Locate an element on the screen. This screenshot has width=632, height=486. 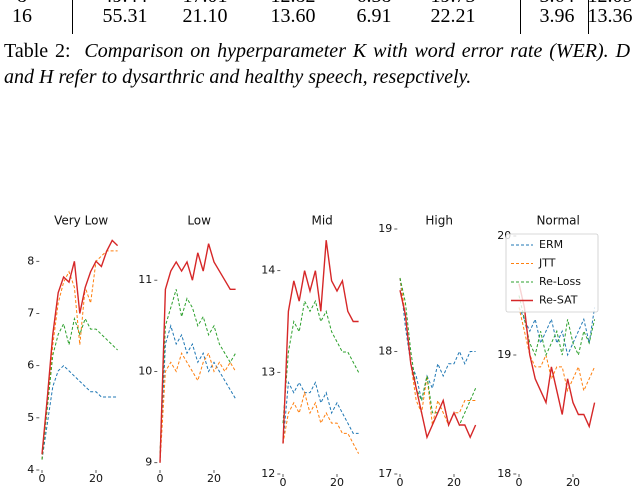
table-row: 16 55.31 21.10 13.60 6.91 22.21 3.96 13.36 is located at coordinates (316, 16).